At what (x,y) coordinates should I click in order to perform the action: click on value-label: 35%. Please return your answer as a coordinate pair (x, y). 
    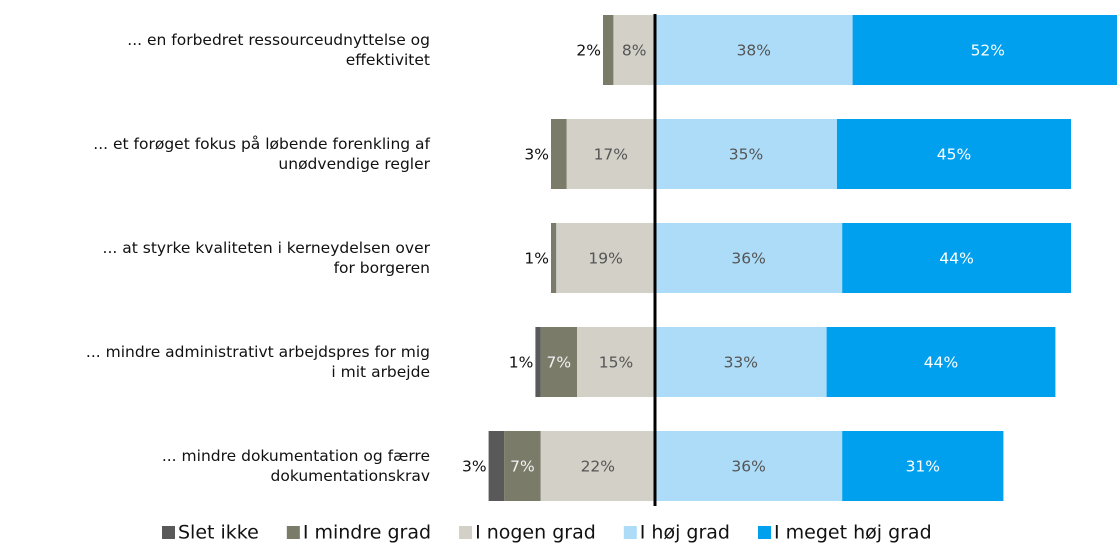
    Looking at the image, I should click on (746, 155).